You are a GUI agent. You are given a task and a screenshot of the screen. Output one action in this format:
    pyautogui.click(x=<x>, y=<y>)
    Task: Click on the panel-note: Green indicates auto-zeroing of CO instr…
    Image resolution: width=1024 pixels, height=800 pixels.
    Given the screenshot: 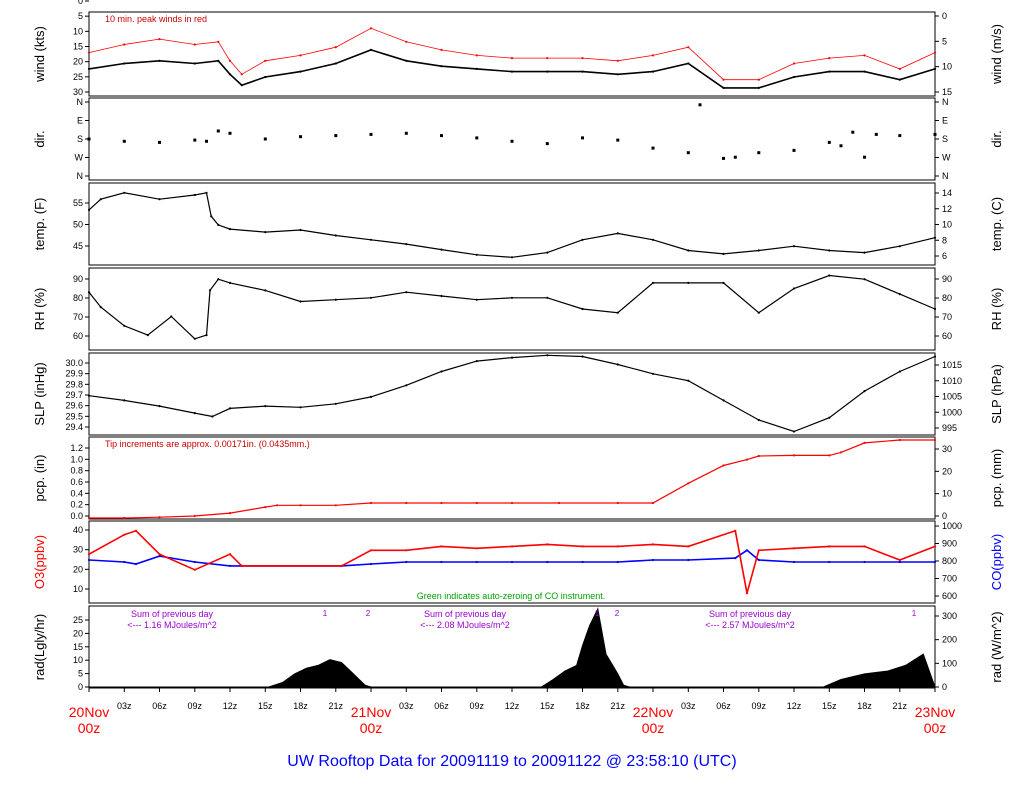 What is the action you would take?
    pyautogui.click(x=511, y=596)
    